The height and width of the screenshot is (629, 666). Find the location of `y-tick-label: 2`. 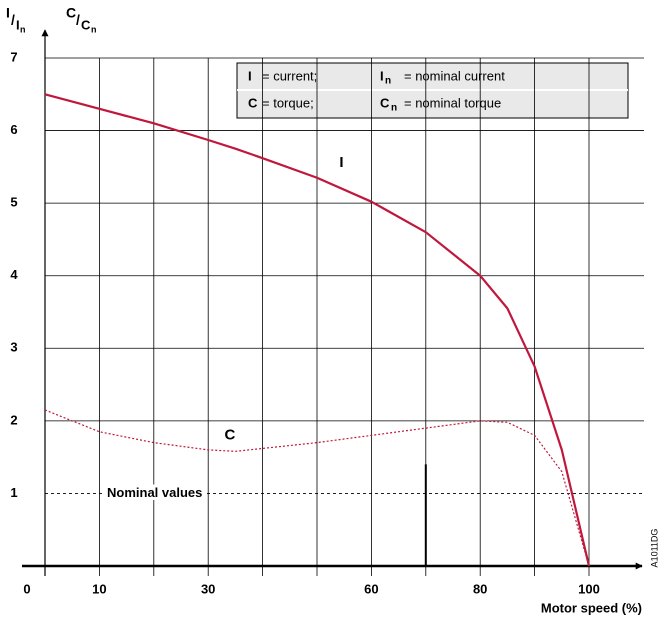

y-tick-label: 2 is located at coordinates (13, 419).